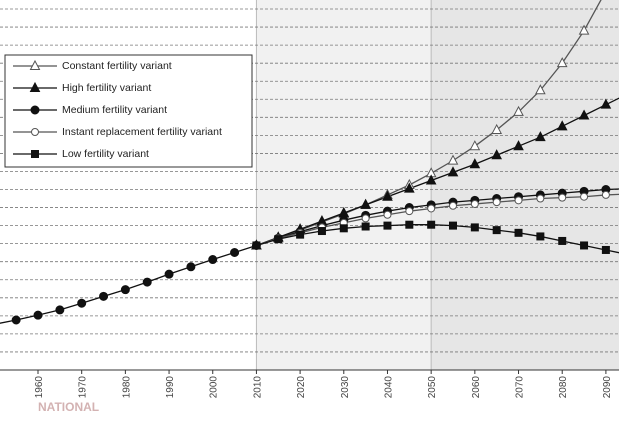  I want to click on legend-label: Constant fertility variant, so click(117, 66).